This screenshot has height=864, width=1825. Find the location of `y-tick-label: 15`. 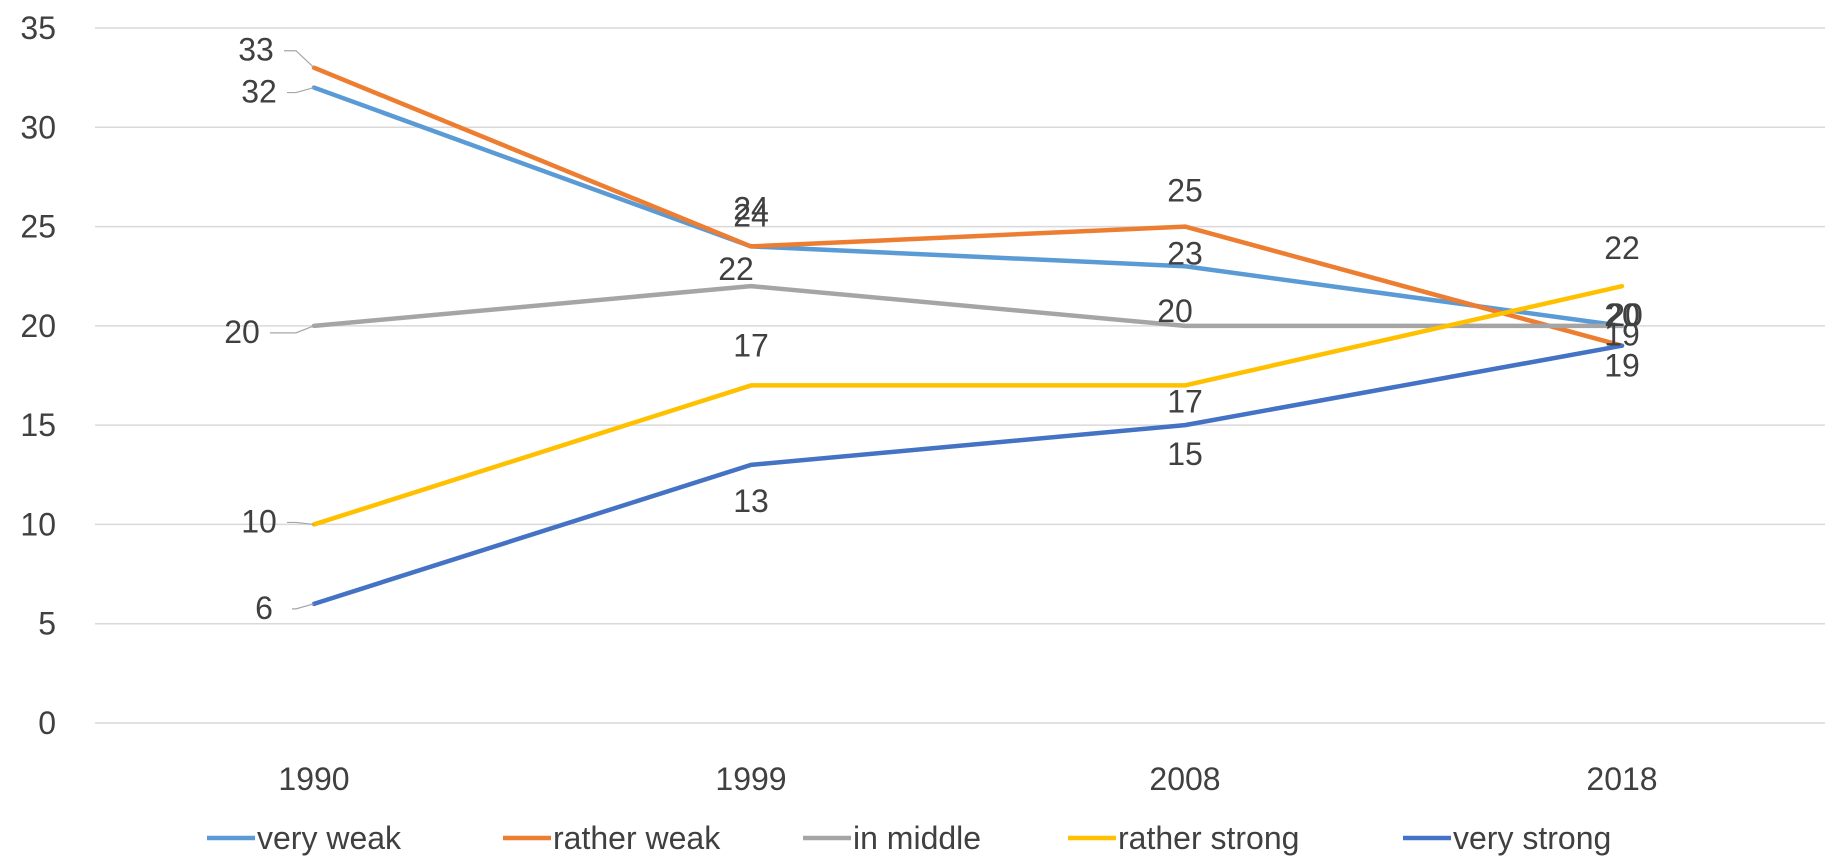

y-tick-label: 15 is located at coordinates (38, 425).